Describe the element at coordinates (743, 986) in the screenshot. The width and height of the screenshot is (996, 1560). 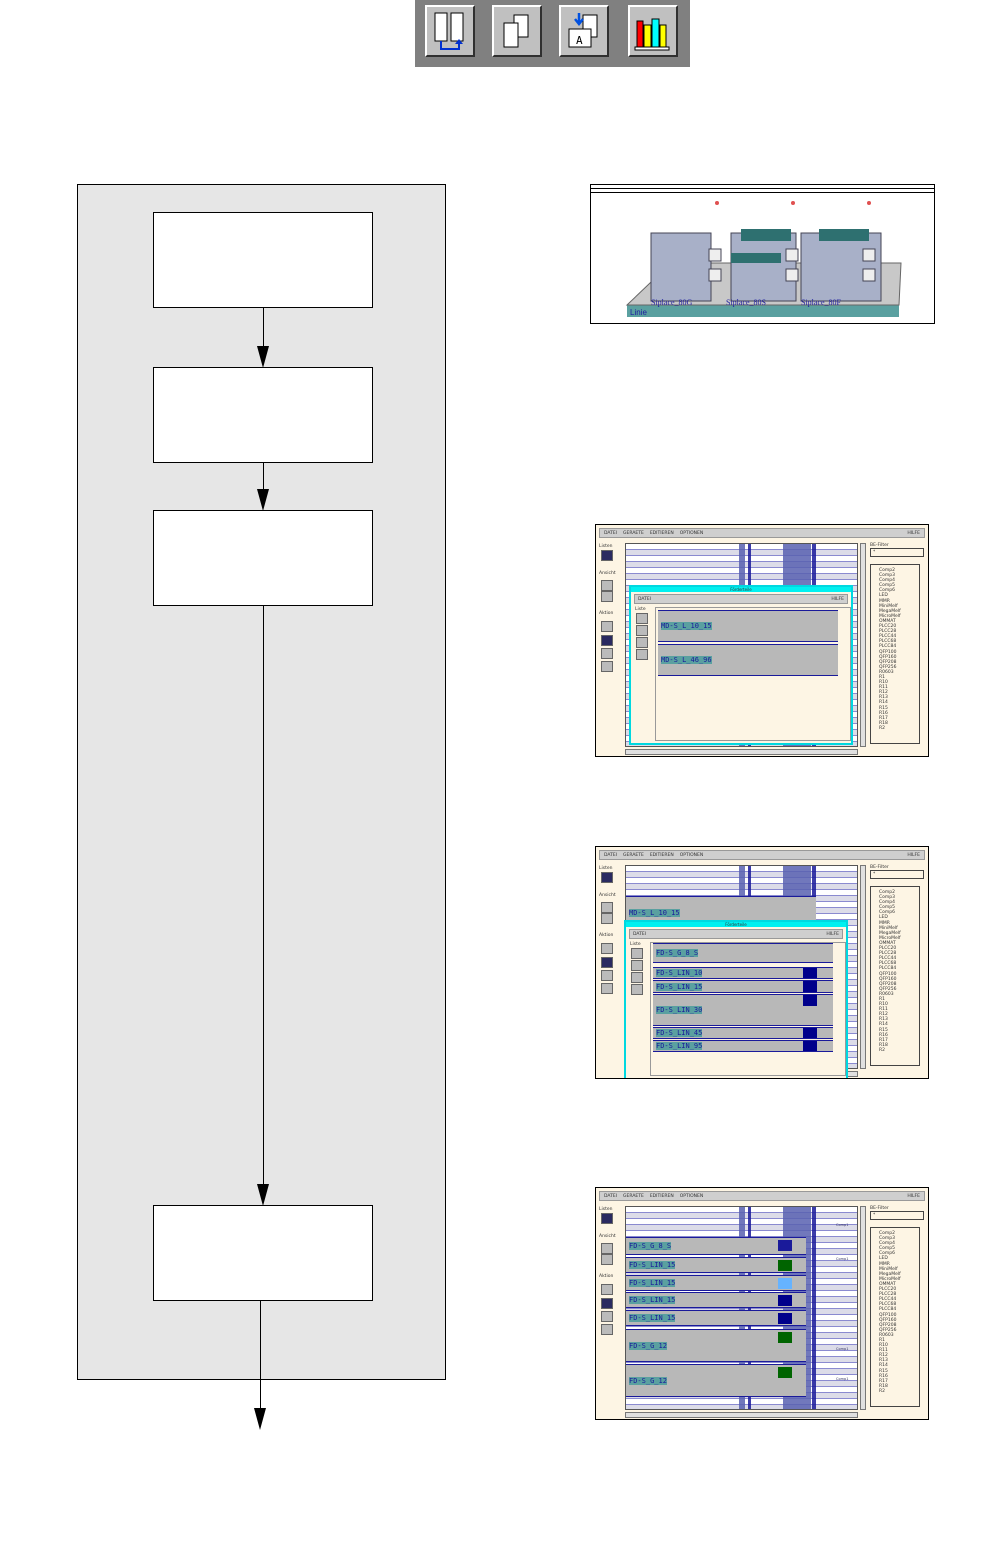
I see `part-row: FD-S_LIN_15` at that location.